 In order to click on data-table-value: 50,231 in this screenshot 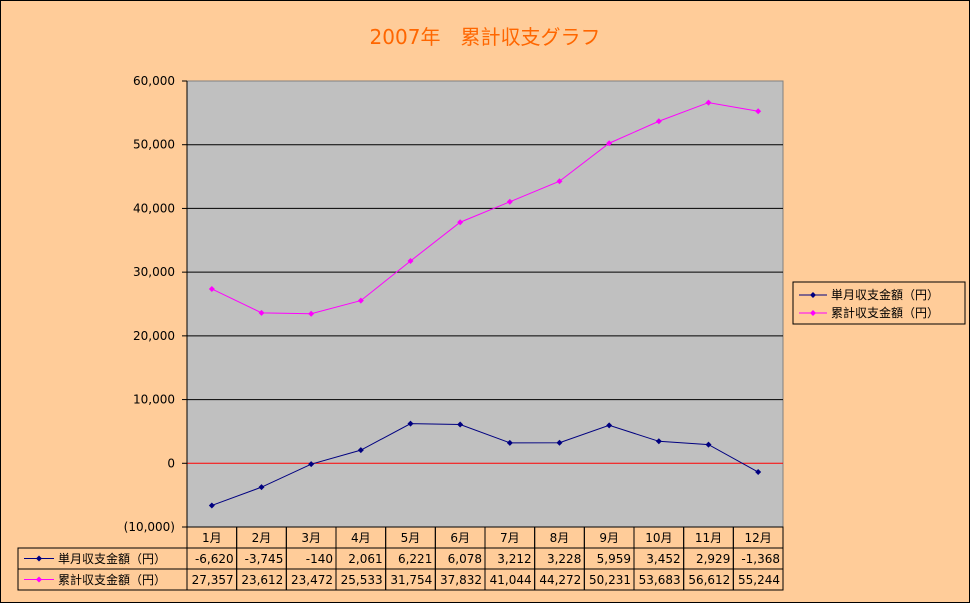, I will do `click(610, 580)`.